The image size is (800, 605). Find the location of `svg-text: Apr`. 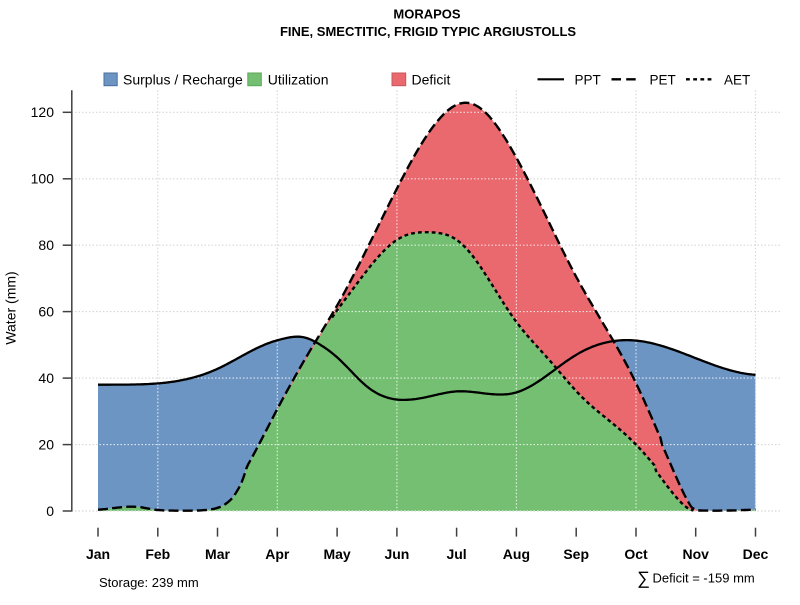

svg-text: Apr is located at coordinates (277, 554).